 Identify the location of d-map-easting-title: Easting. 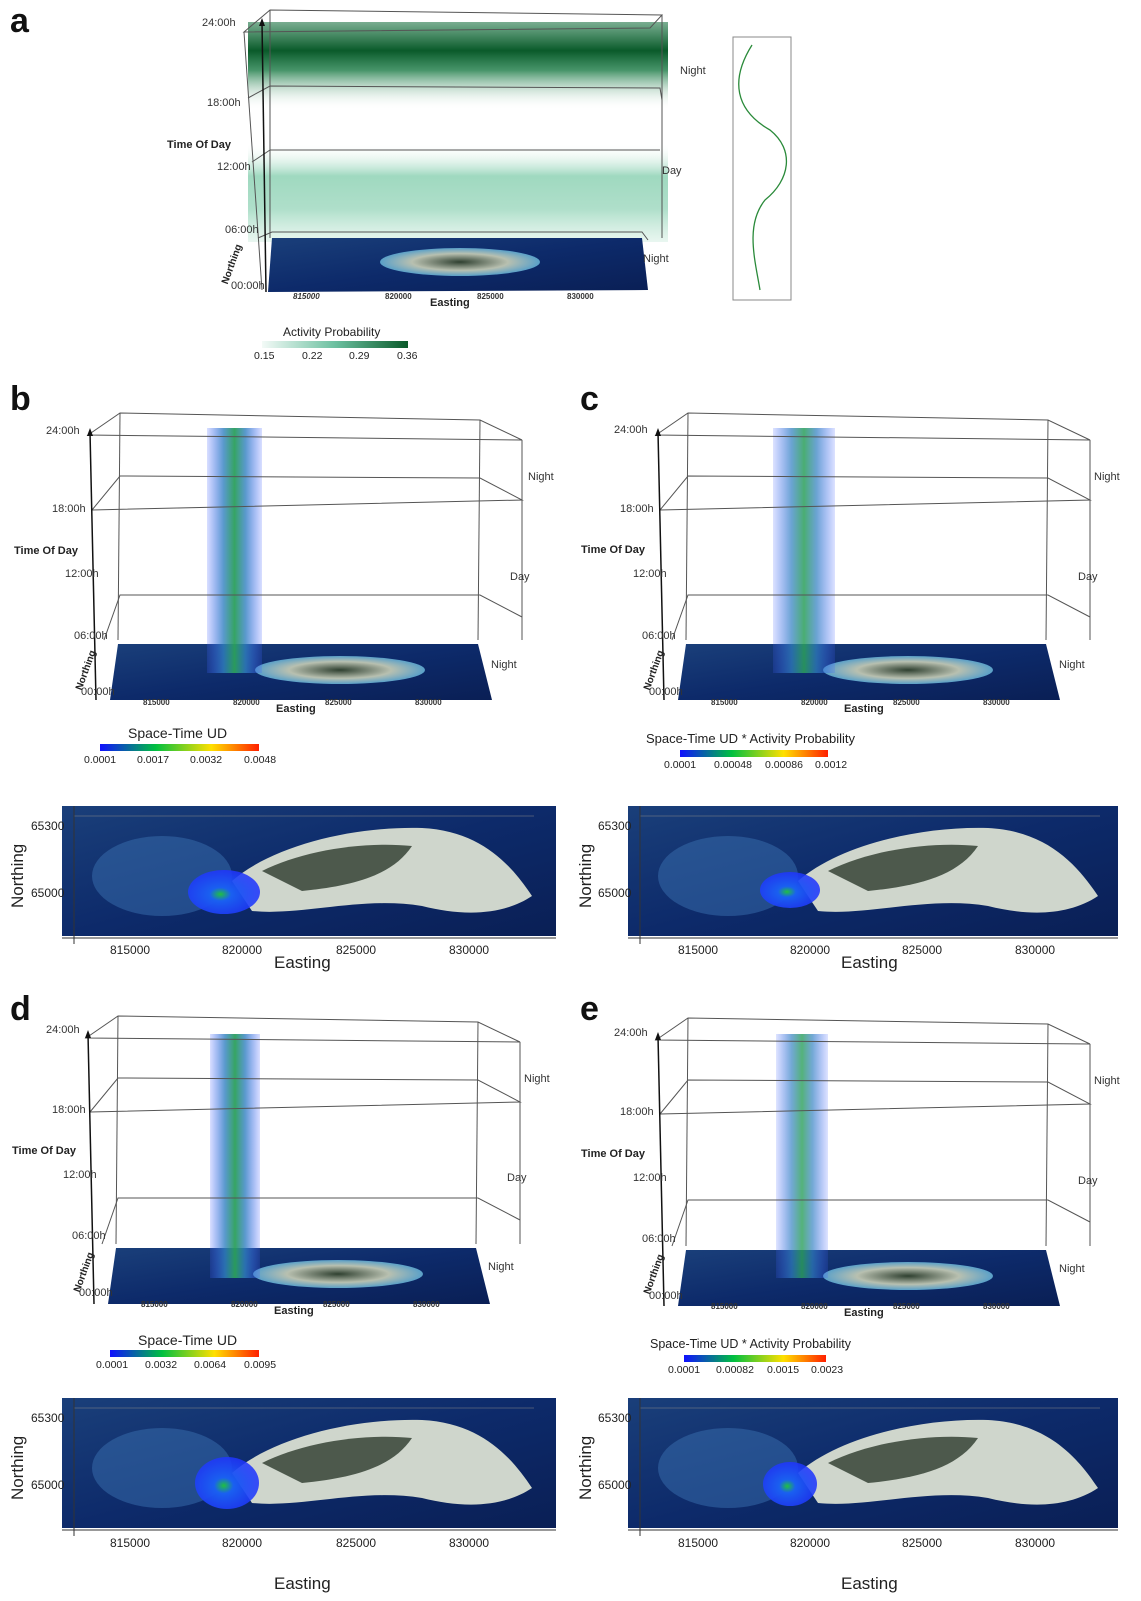
(302, 1584).